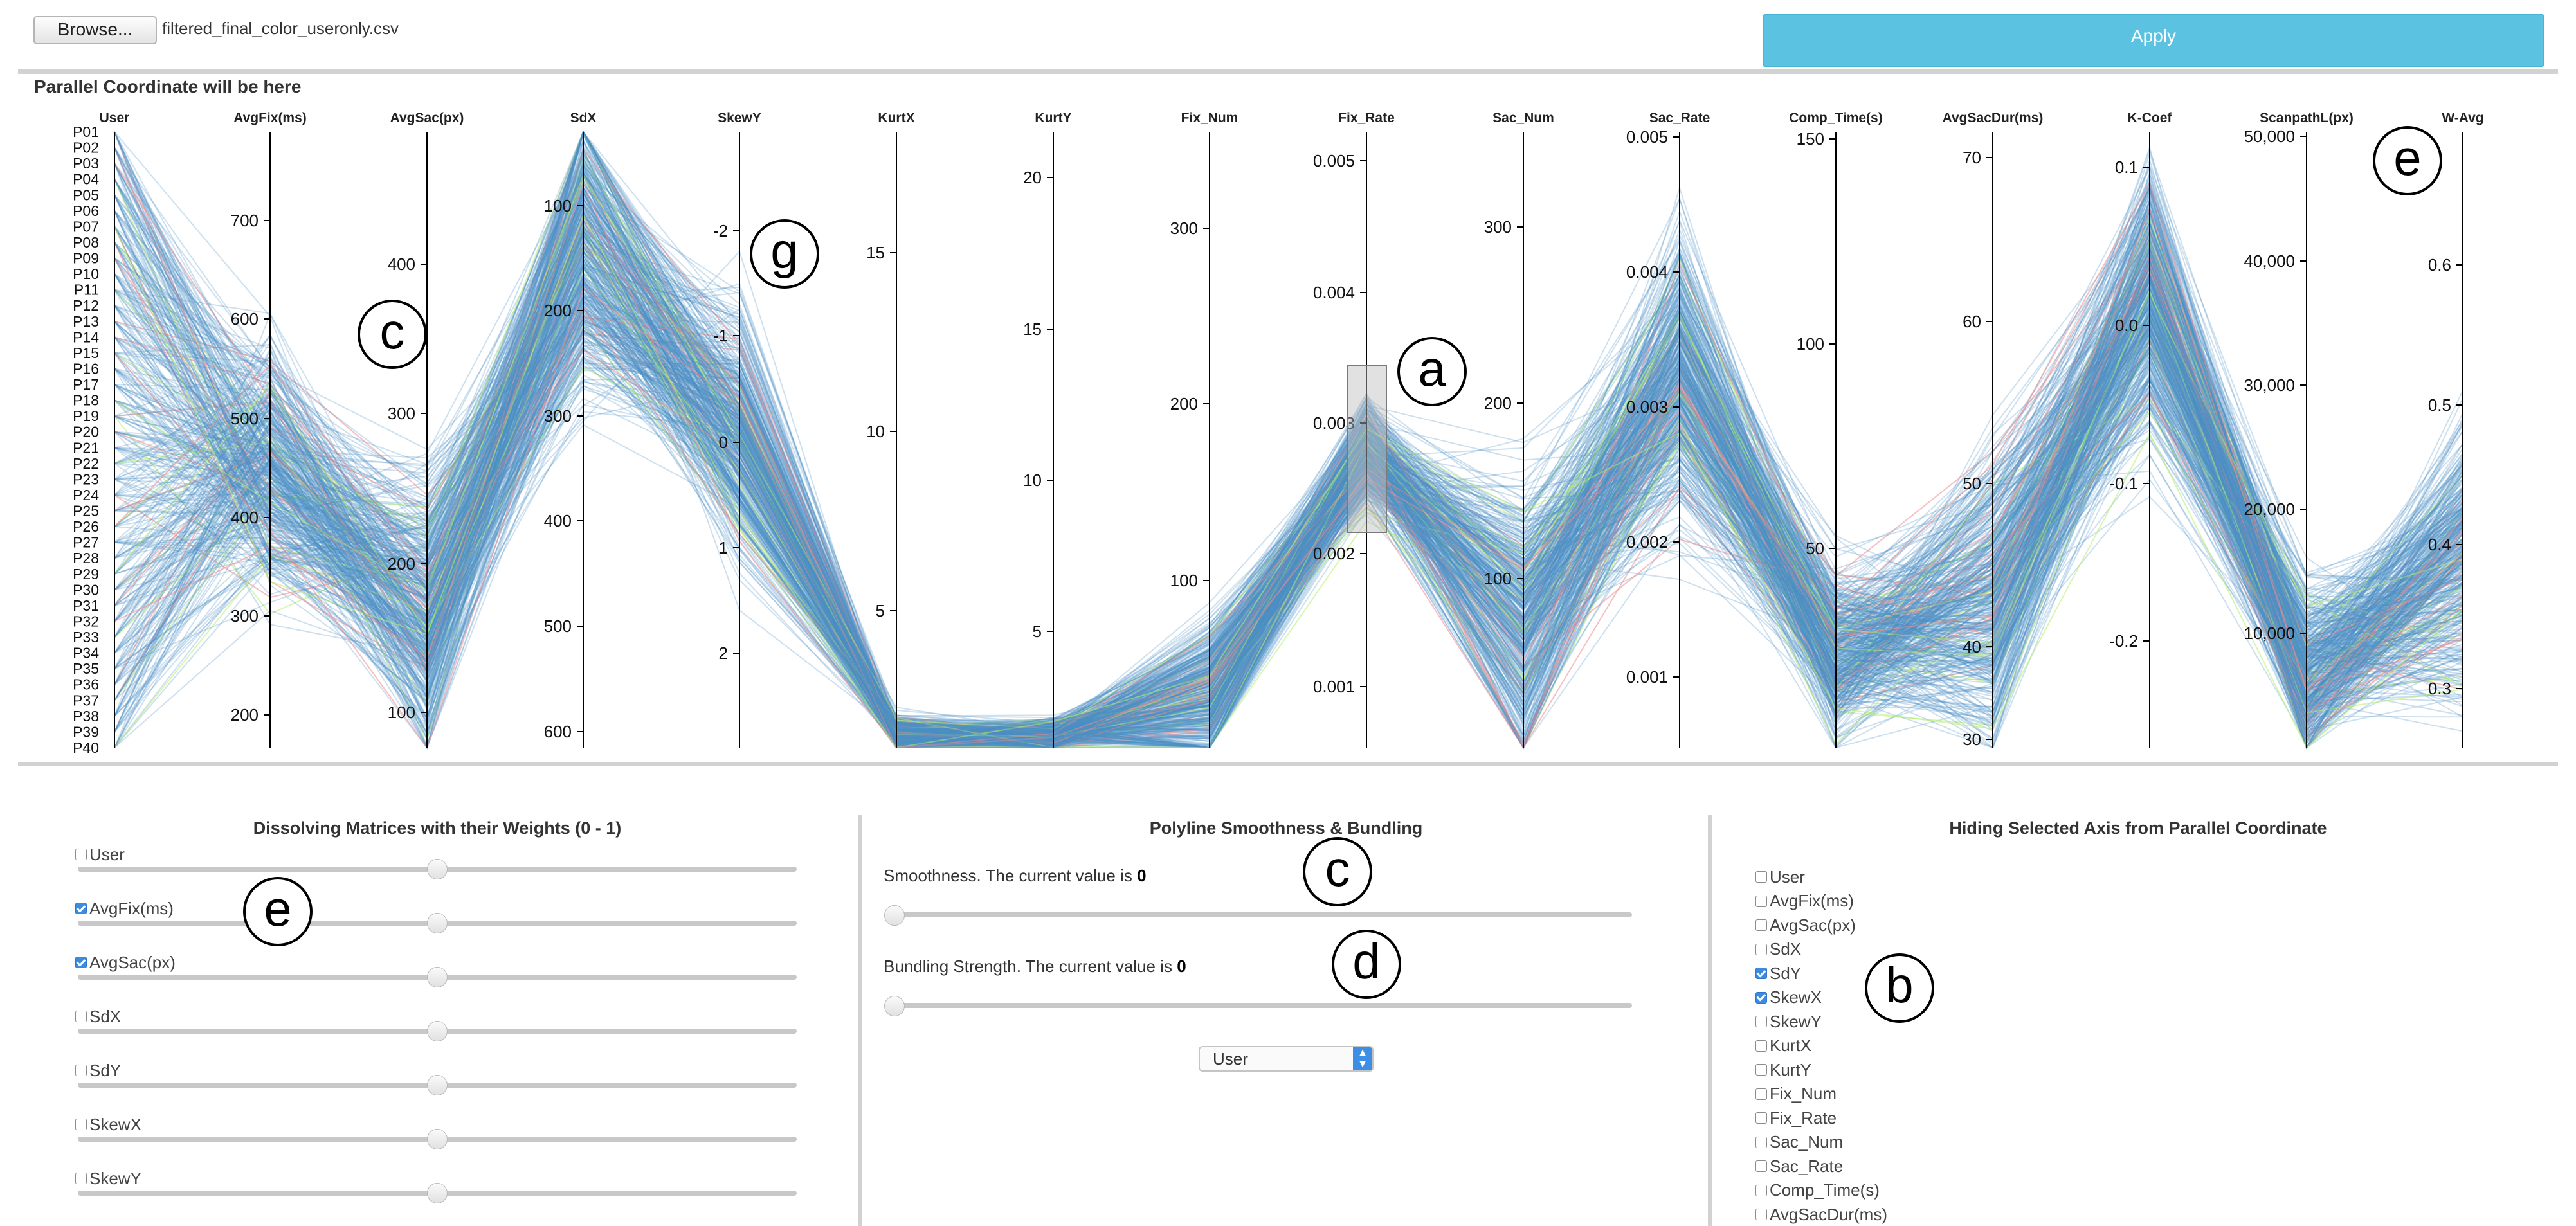 This screenshot has height=1226, width=2576. Describe the element at coordinates (81, 1016) in the screenshot. I see `dissolve-checkbox-sdx` at that location.